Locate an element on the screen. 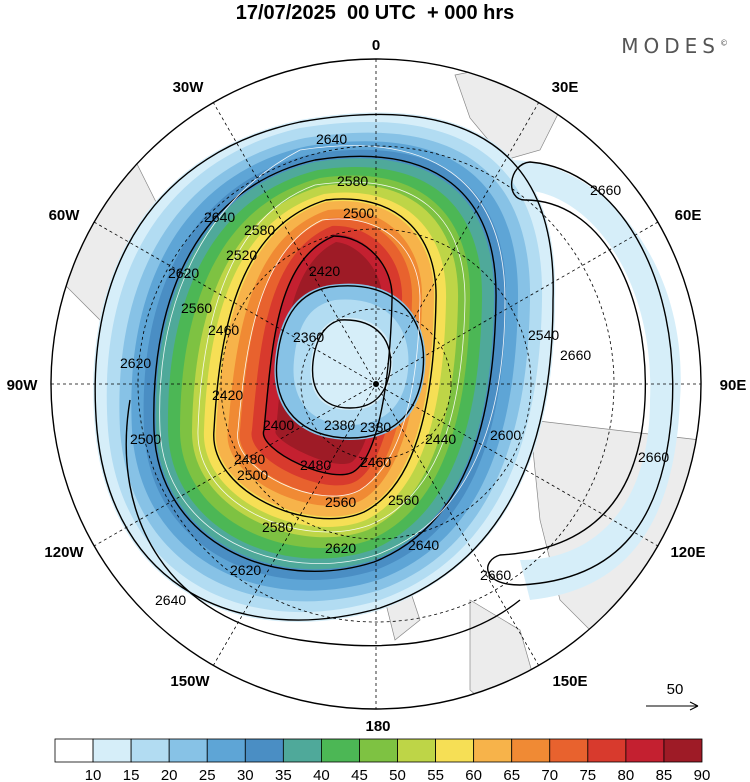 The height and width of the screenshot is (782, 750). colorbar-label: 90 is located at coordinates (702, 774).